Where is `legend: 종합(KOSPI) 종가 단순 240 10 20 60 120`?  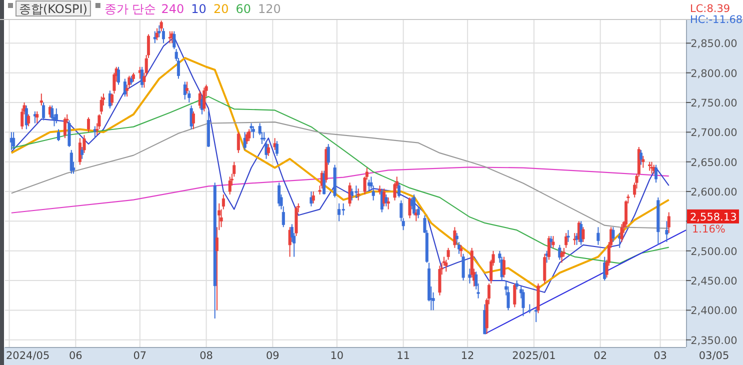
legend: 종합(KOSPI) 종가 단순 240 10 20 60 120 is located at coordinates (144, 8).